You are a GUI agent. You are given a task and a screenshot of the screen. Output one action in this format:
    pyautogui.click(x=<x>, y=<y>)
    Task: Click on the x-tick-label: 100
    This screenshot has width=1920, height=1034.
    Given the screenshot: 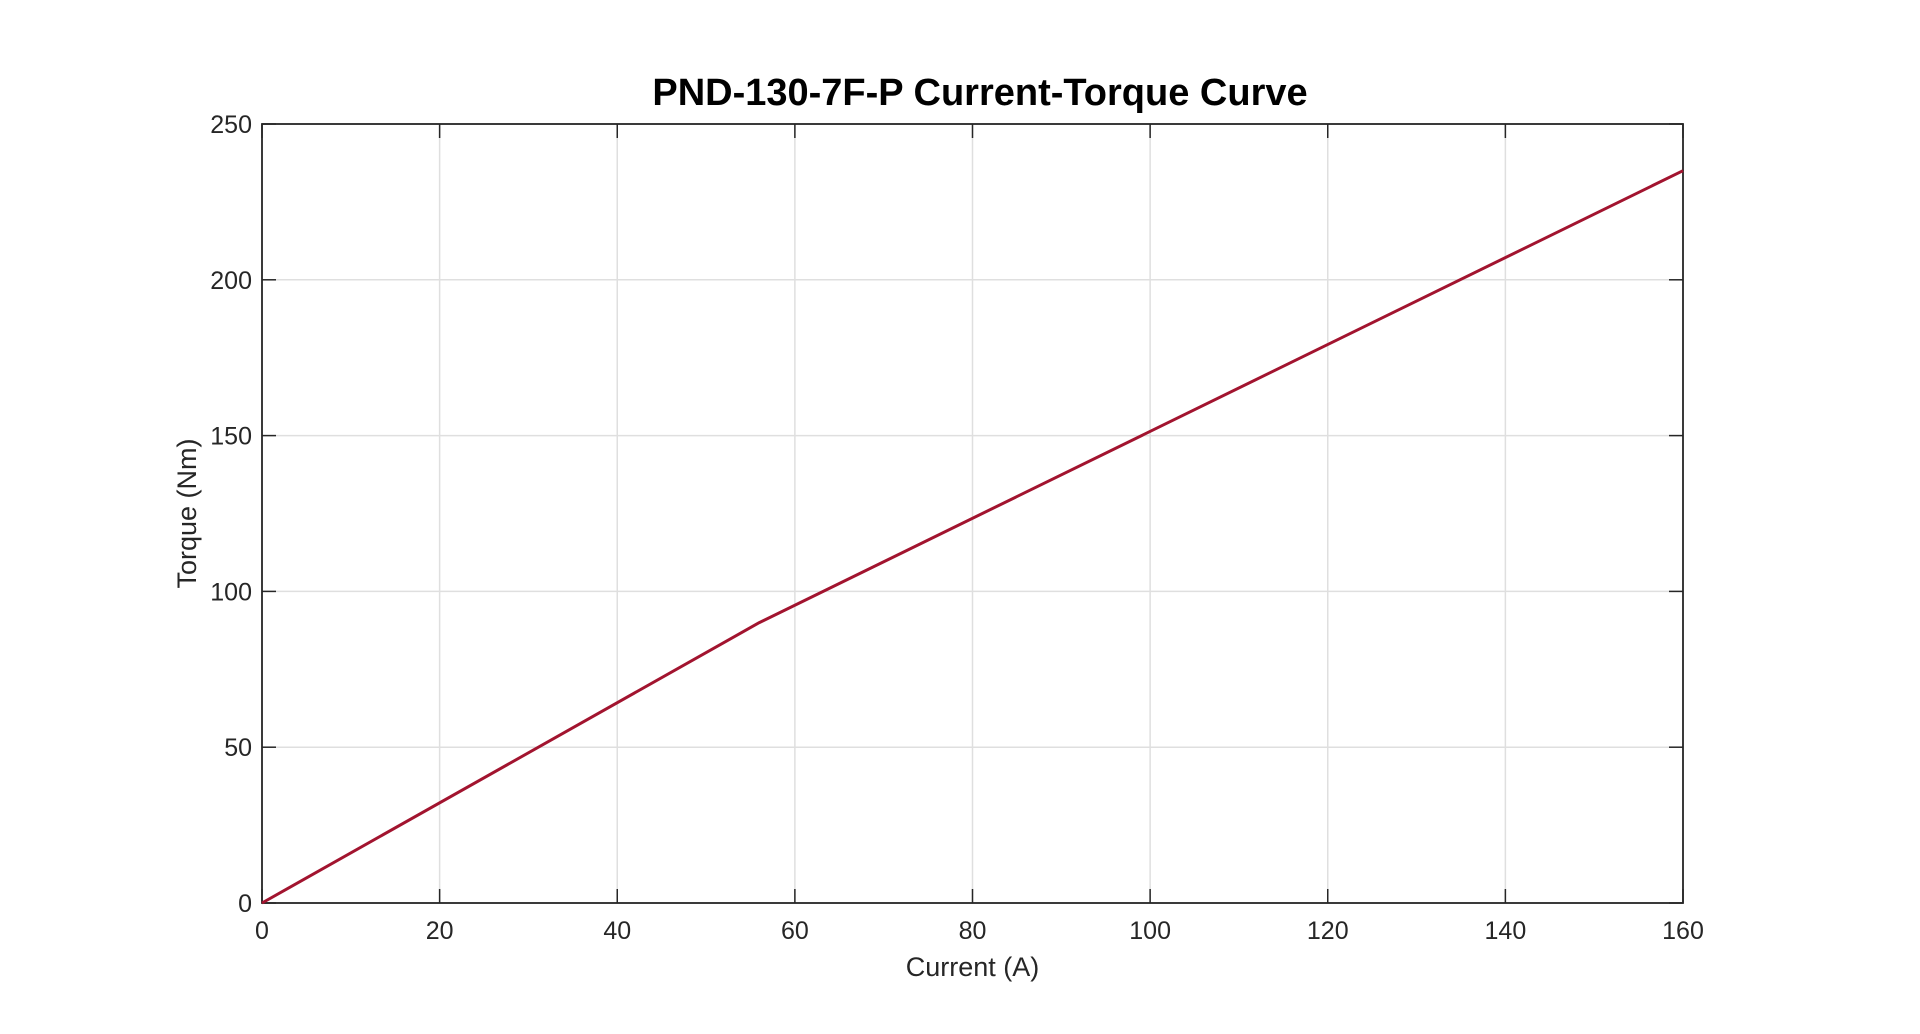 What is the action you would take?
    pyautogui.click(x=1150, y=931)
    